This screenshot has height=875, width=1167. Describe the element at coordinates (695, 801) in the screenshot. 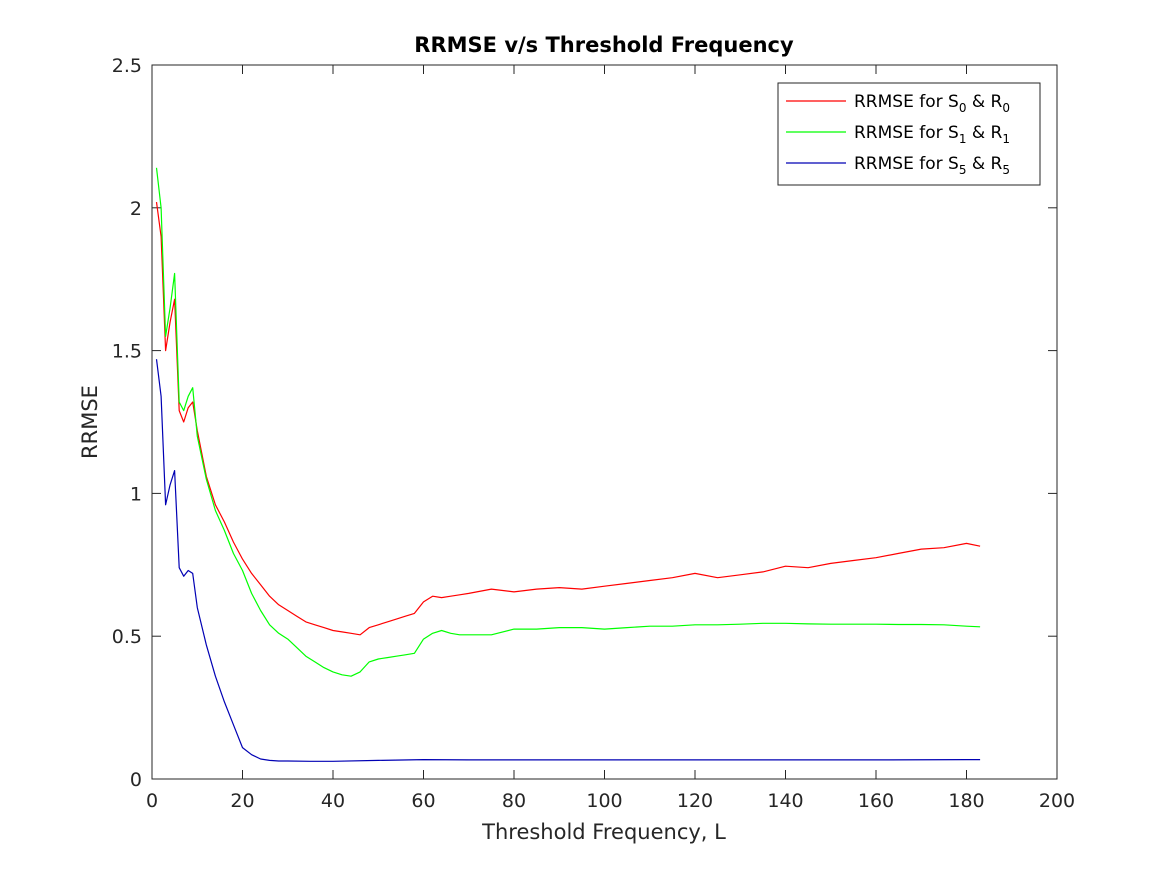

I see `x-tick-label: 120` at that location.